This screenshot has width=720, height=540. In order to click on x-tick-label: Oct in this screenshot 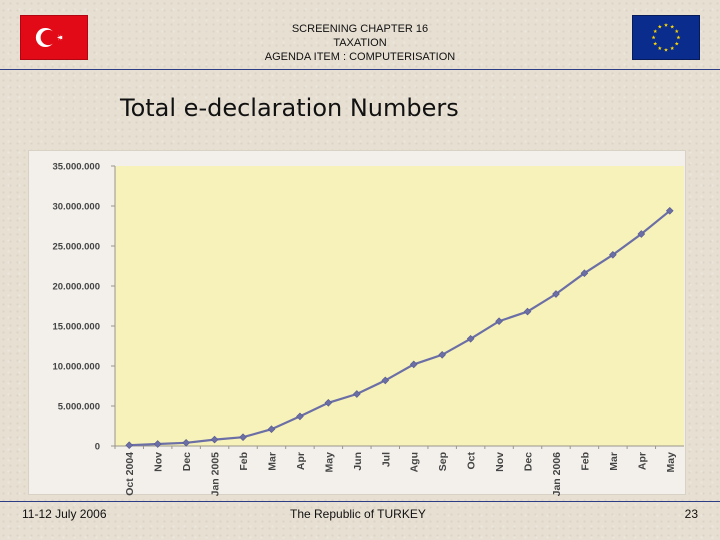, I will do `click(472, 461)`.